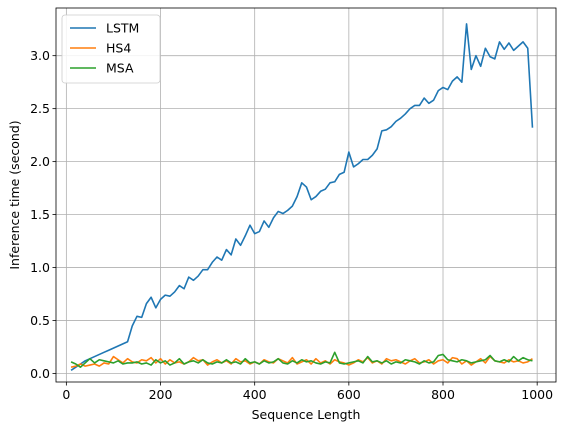 The image size is (567, 432). What do you see at coordinates (40, 108) in the screenshot?
I see `y-tick-label: 2.5` at bounding box center [40, 108].